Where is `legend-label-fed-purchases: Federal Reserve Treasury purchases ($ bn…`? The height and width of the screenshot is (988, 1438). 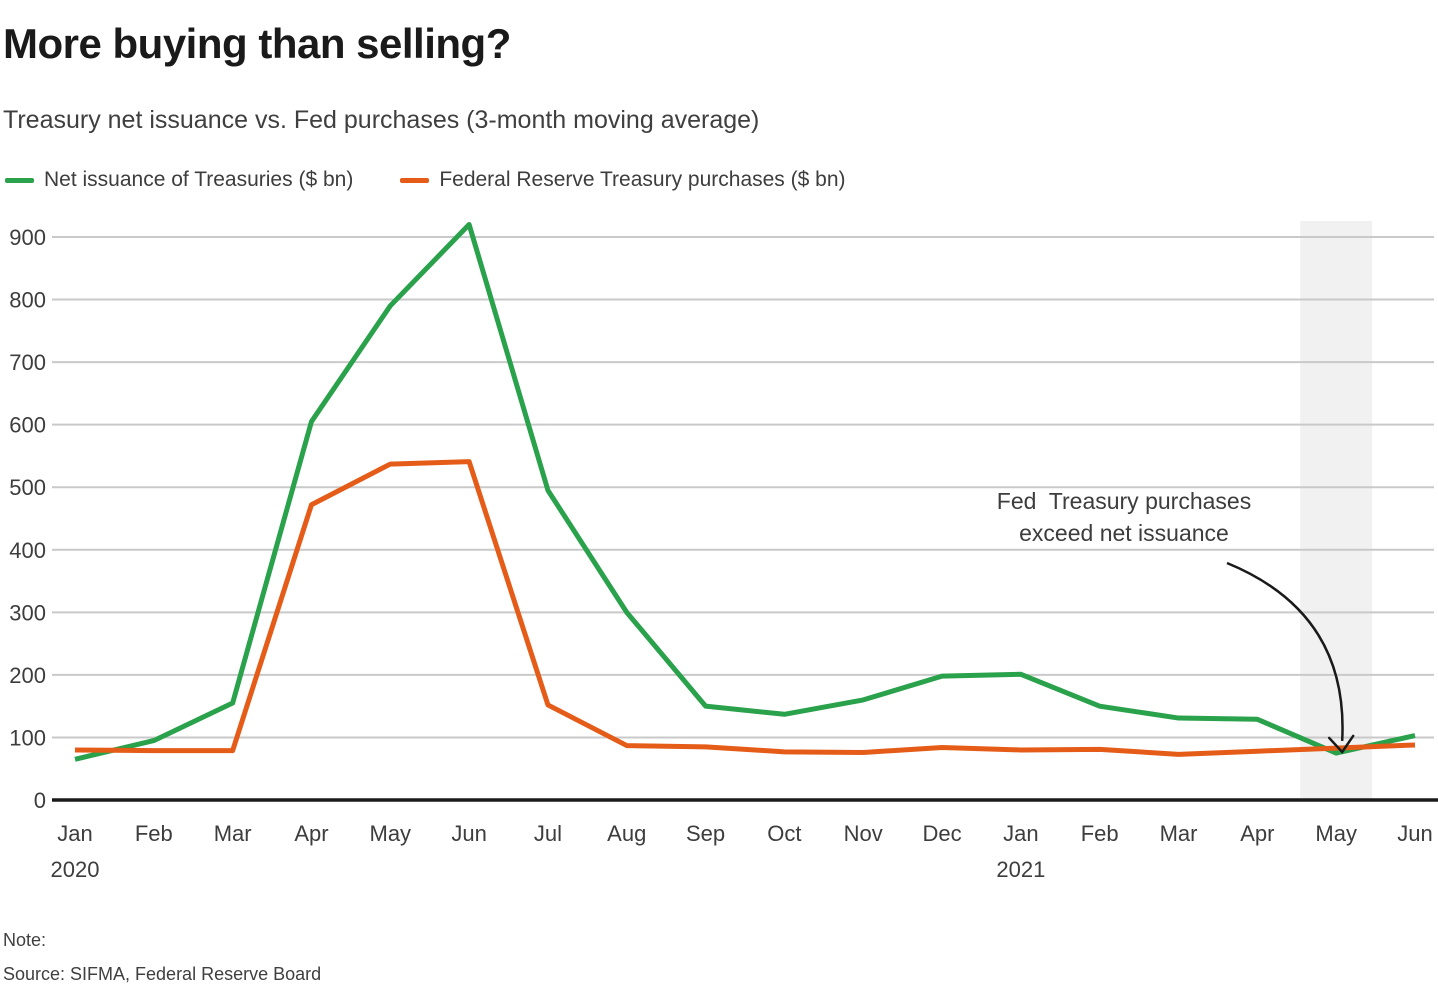
legend-label-fed-purchases: Federal Reserve Treasury purchases ($ bn… is located at coordinates (642, 179).